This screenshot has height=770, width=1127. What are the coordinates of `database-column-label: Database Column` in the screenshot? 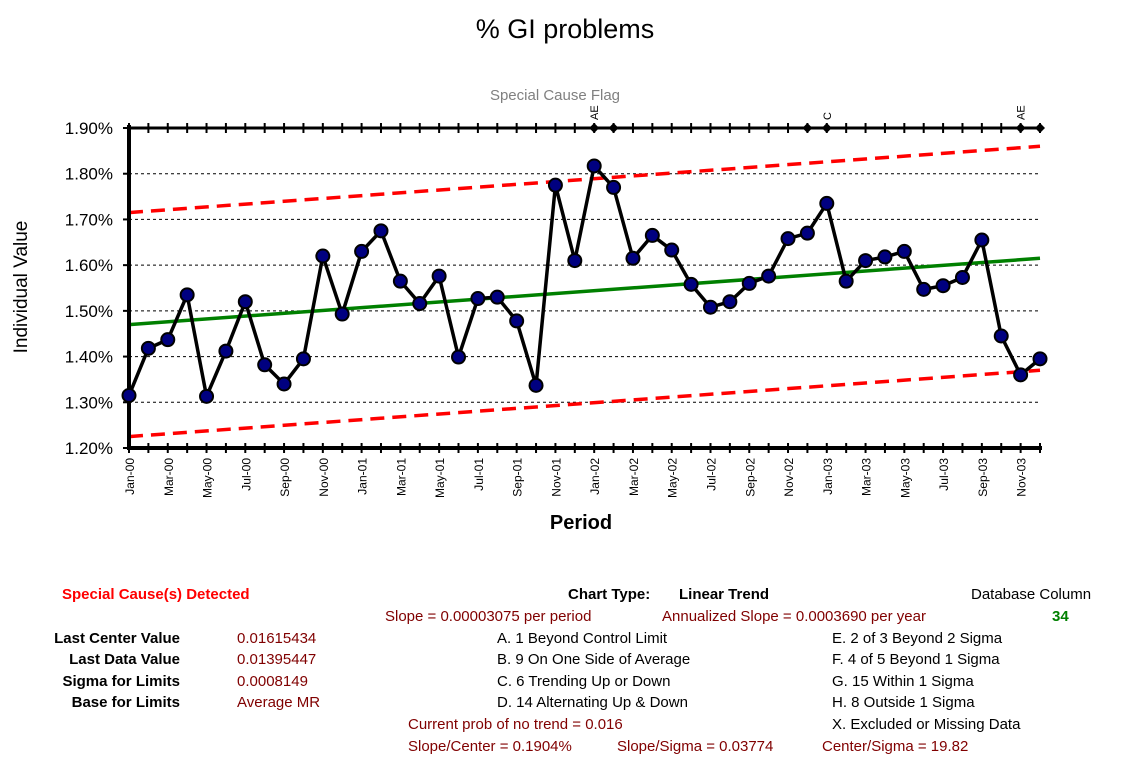 It's located at (1031, 594).